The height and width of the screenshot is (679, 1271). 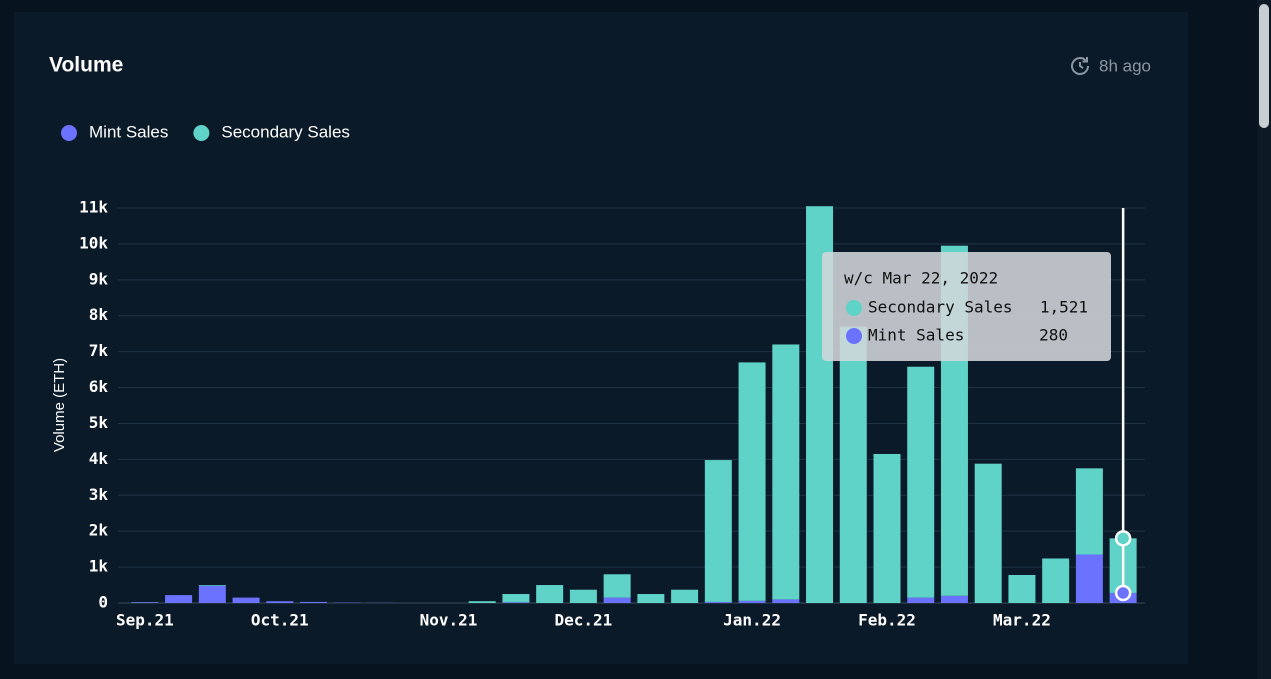 I want to click on chart-title: Volume, so click(x=86, y=65).